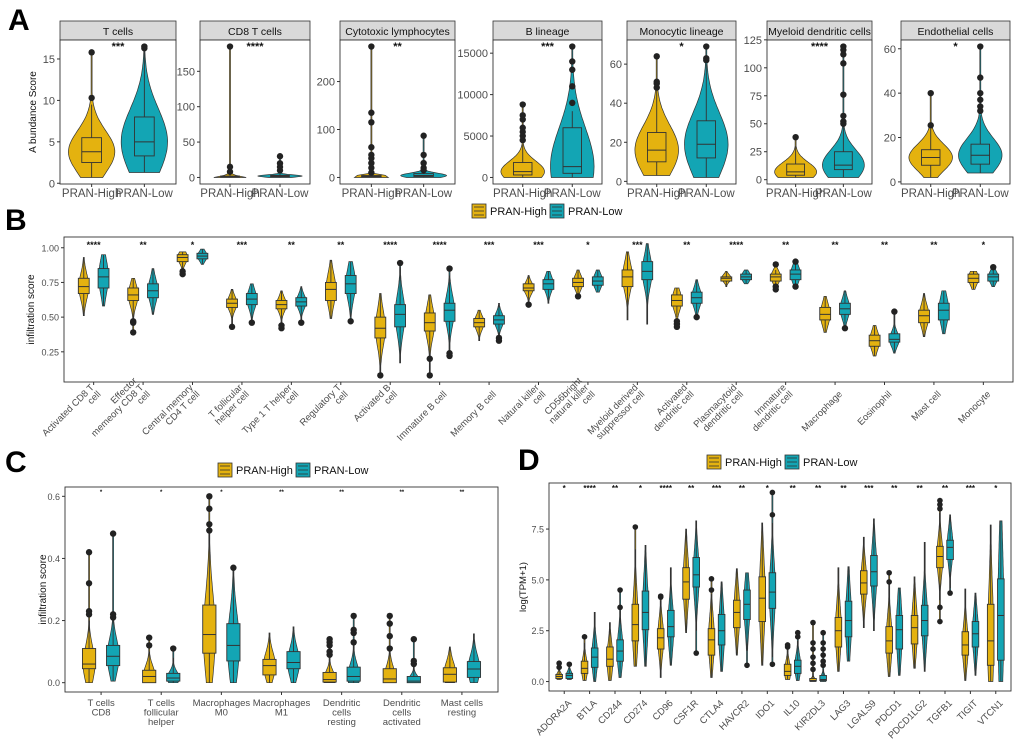 The width and height of the screenshot is (1020, 743). What do you see at coordinates (819, 30) in the screenshot?
I see `facet-strip: Myeloid dendritic cells` at bounding box center [819, 30].